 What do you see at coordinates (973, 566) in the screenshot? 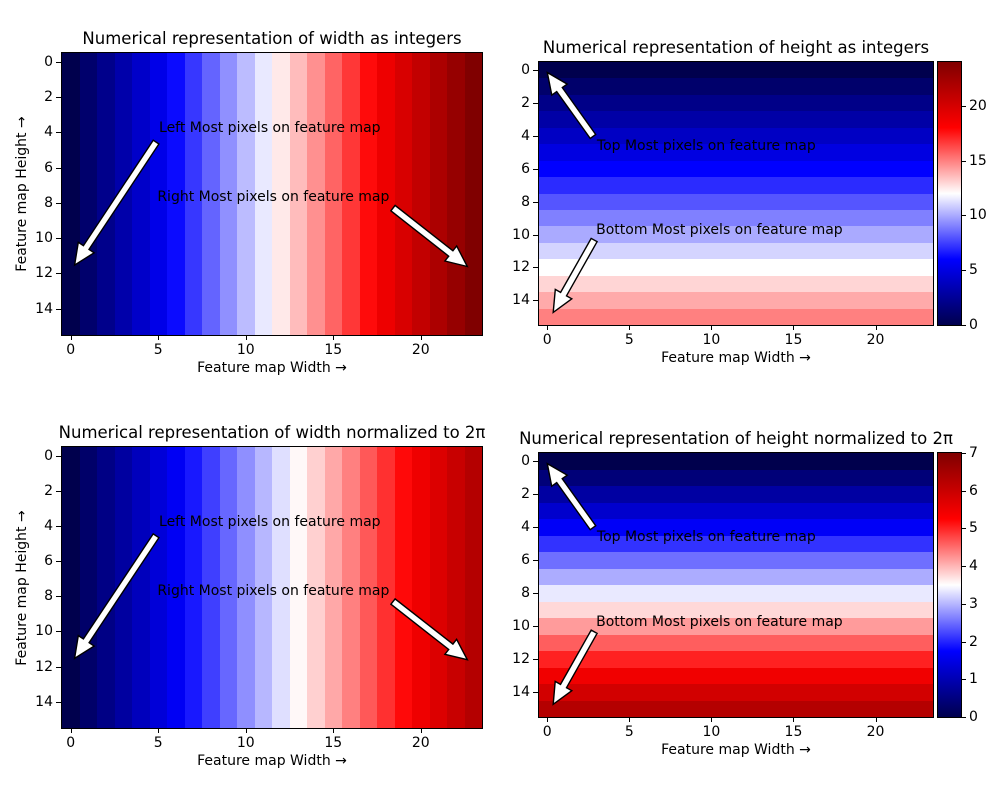
I see `colorbar-tick-label: 4` at bounding box center [973, 566].